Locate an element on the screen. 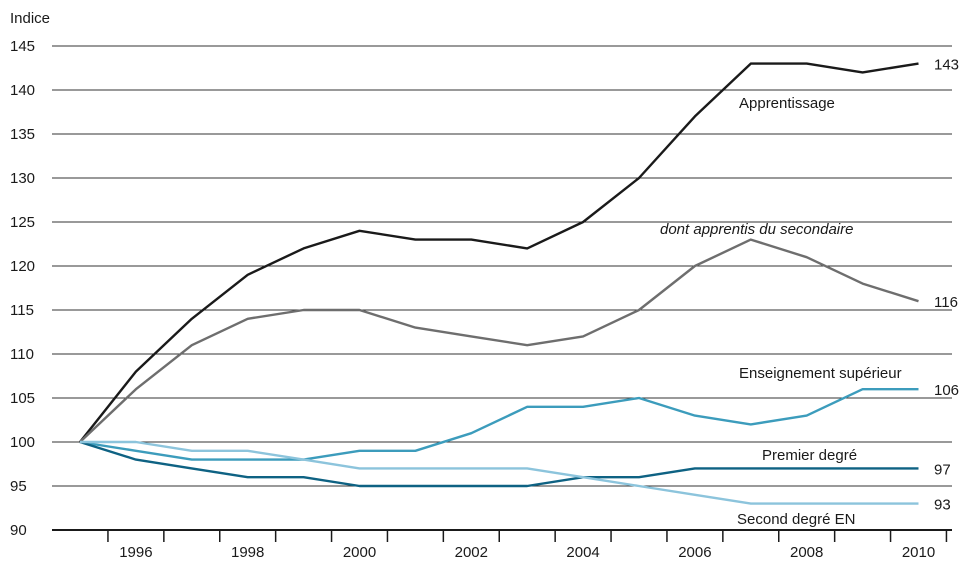 This screenshot has width=961, height=563. y-tick-label: 100 is located at coordinates (22, 442).